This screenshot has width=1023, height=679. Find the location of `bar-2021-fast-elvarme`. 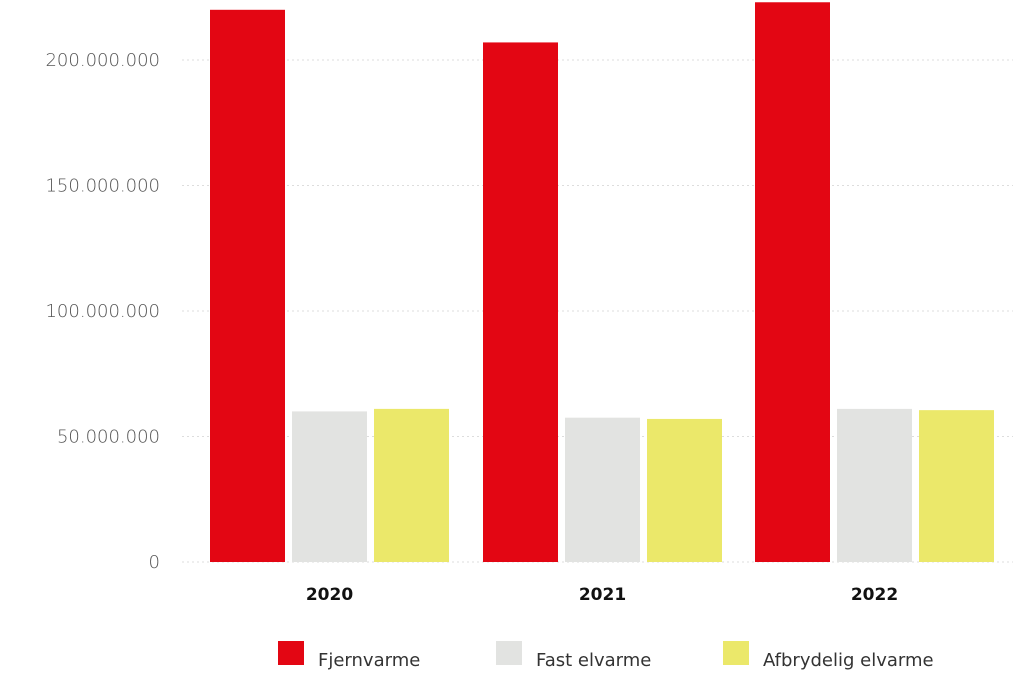

bar-2021-fast-elvarme is located at coordinates (602, 489).